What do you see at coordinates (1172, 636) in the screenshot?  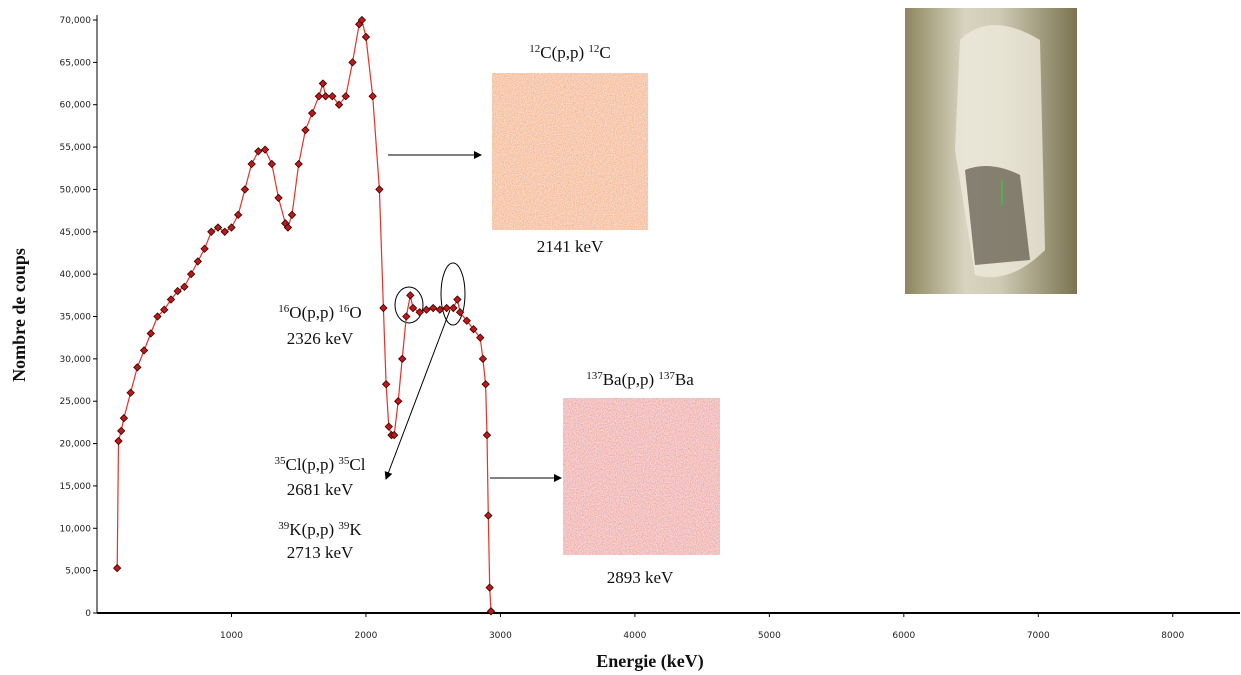 I see `x-tick-label: 8000` at bounding box center [1172, 636].